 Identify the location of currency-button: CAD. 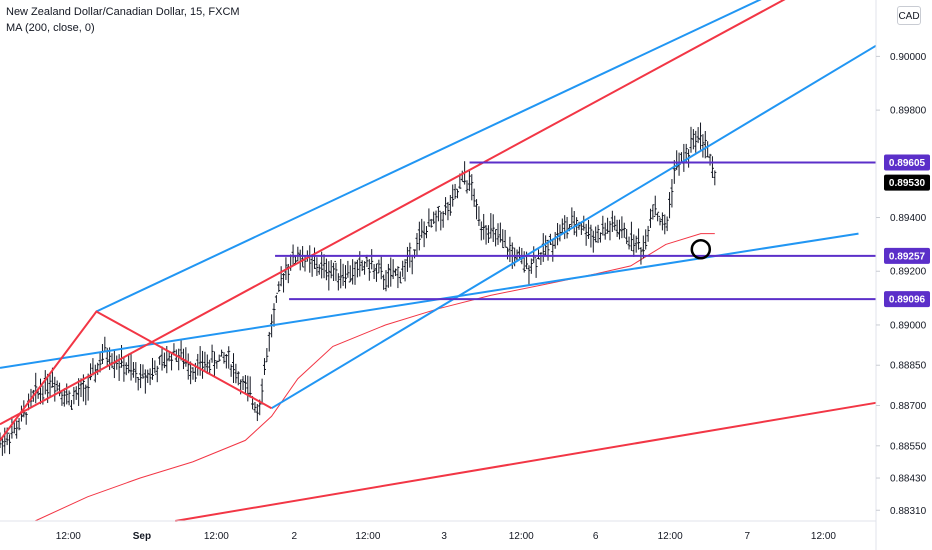
(909, 15).